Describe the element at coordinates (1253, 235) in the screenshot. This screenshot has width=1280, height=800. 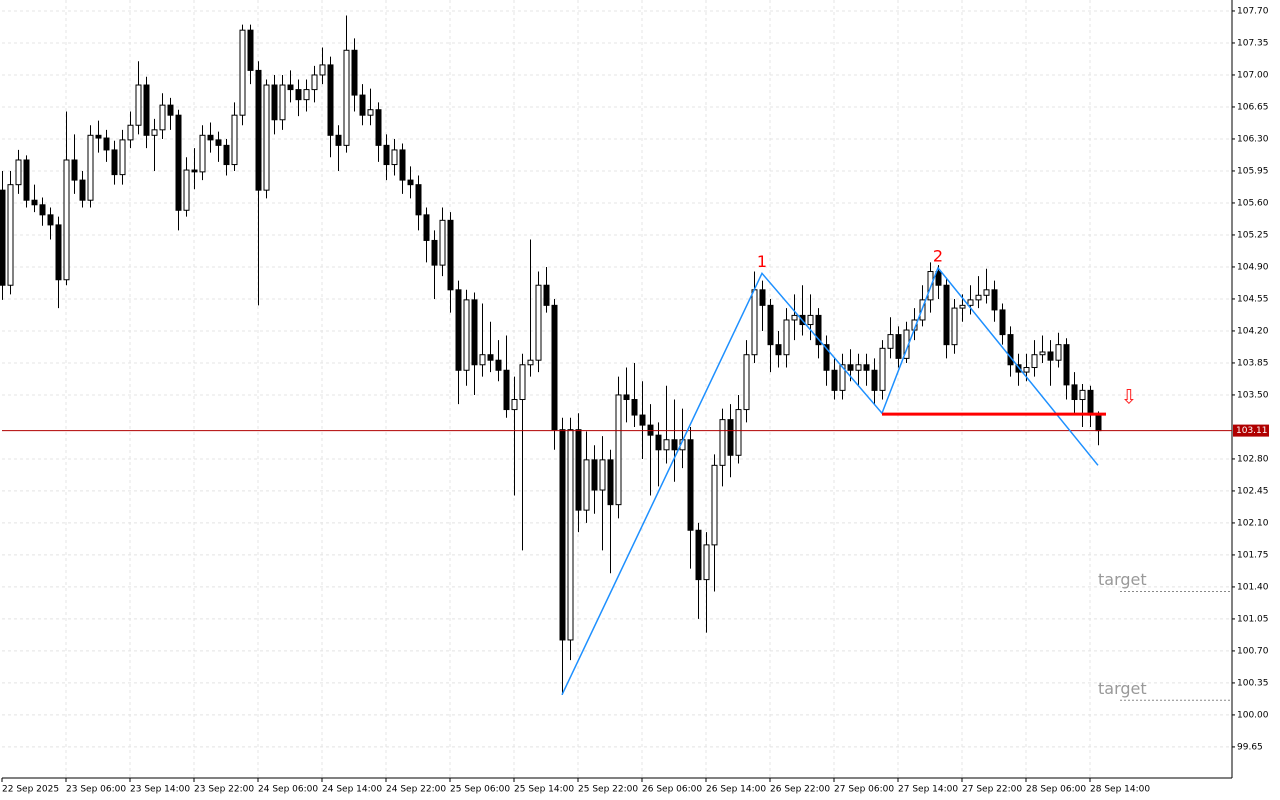
I see `y-tick-label: 105.25` at that location.